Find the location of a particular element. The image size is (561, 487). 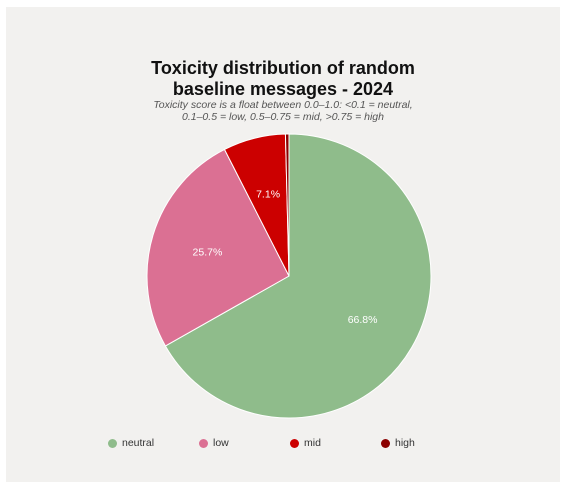

chart-legend: neutral low mid high is located at coordinates (280, 445).